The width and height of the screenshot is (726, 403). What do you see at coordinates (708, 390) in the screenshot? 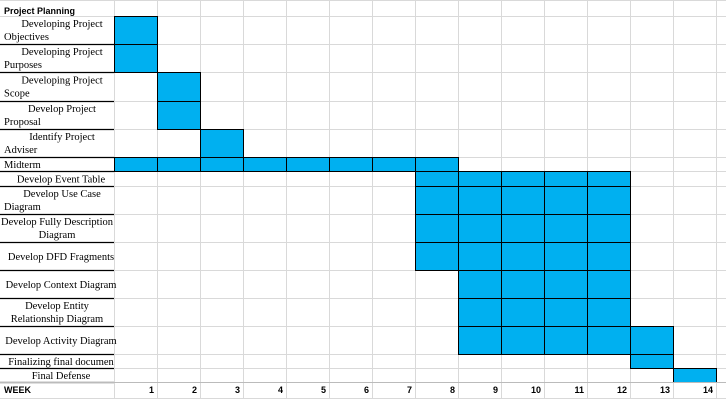
I see `week-tick-label: 14` at bounding box center [708, 390].